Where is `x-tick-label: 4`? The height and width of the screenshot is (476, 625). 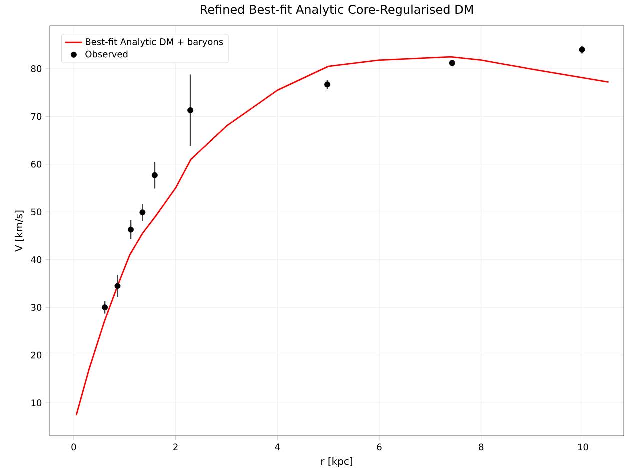 x-tick-label: 4 is located at coordinates (277, 447).